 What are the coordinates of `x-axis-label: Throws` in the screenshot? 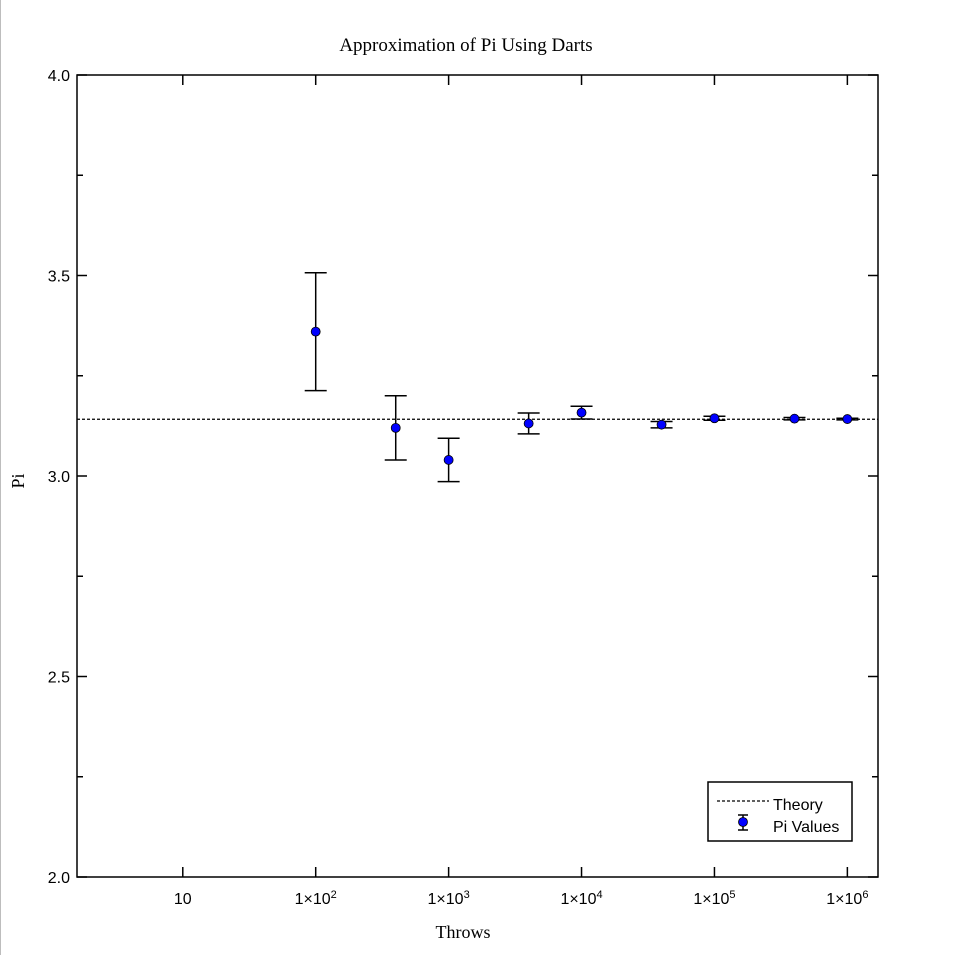 It's located at (463, 932).